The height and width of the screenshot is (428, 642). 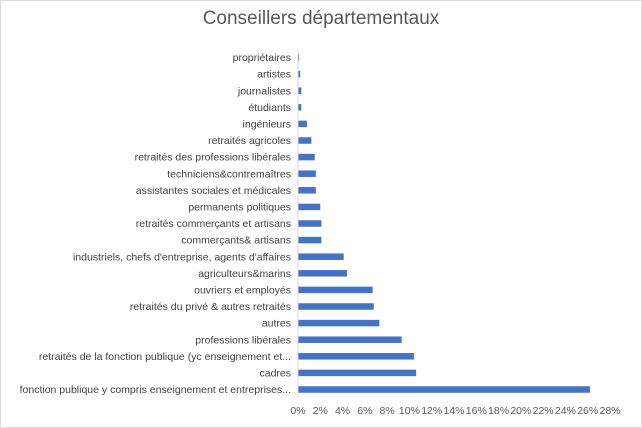 What do you see at coordinates (387, 411) in the screenshot?
I see `x-tick-label-4: 8%` at bounding box center [387, 411].